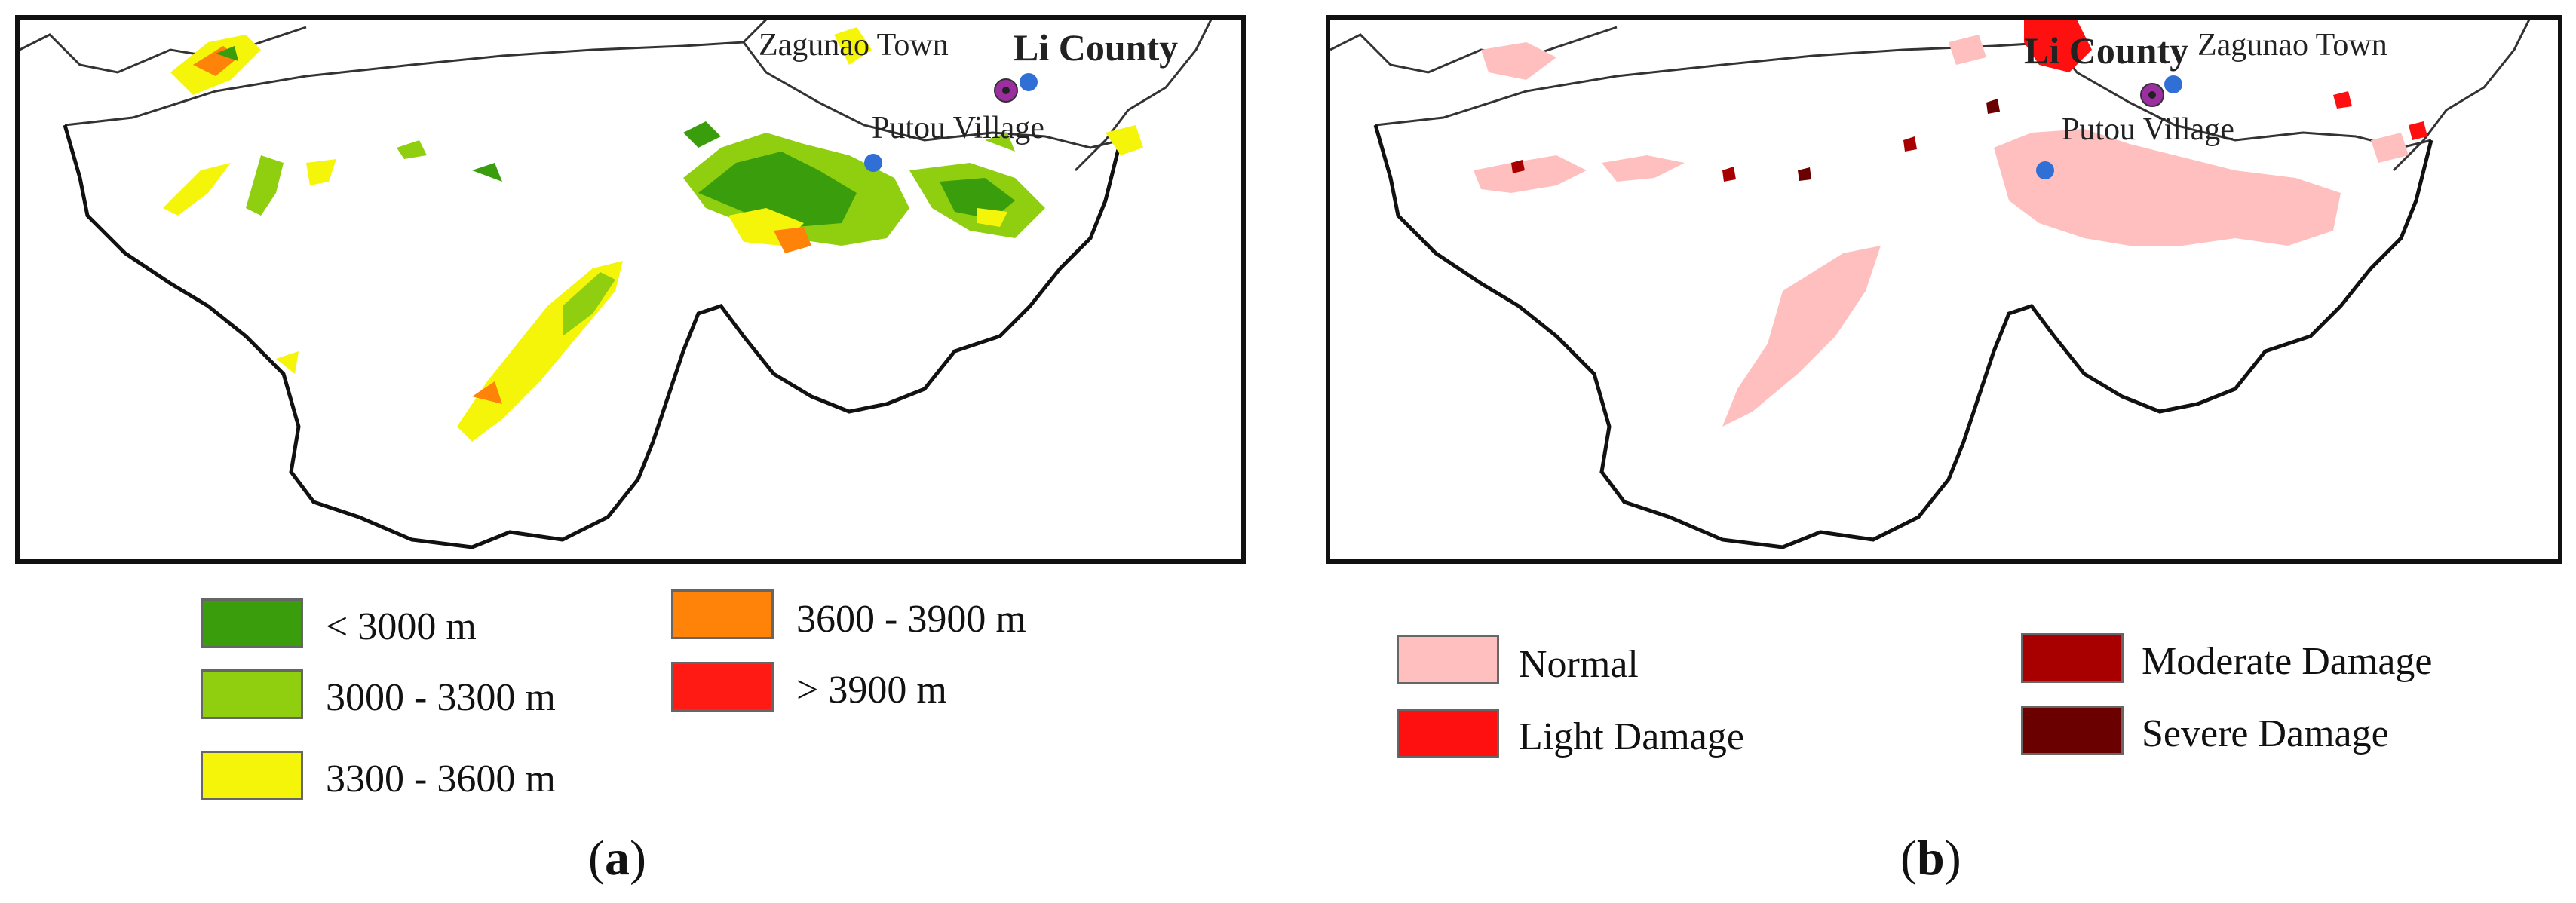 This screenshot has width=2576, height=903. I want to click on east-boundary, so click(977, 96).